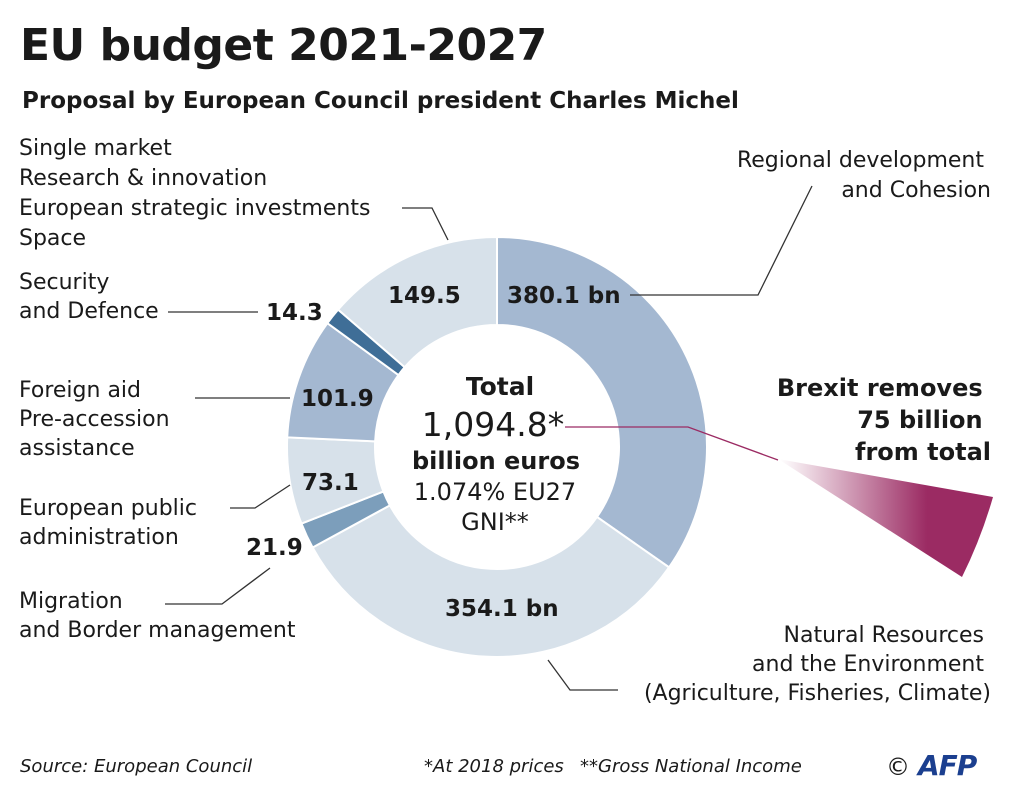 The image size is (1011, 800). Describe the element at coordinates (218, 586) in the screenshot. I see `leader-migration` at that location.